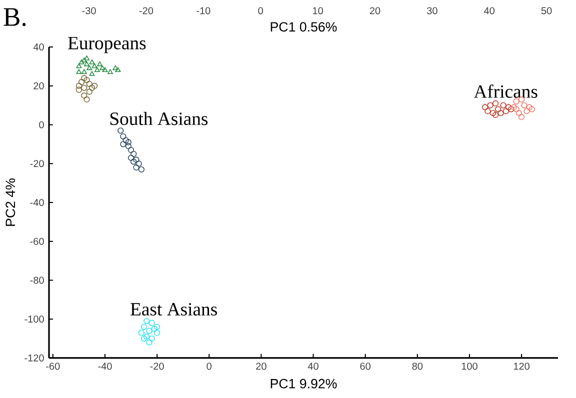 The image size is (576, 398). Describe the element at coordinates (365, 366) in the screenshot. I see `x-tick-label: 60` at that location.